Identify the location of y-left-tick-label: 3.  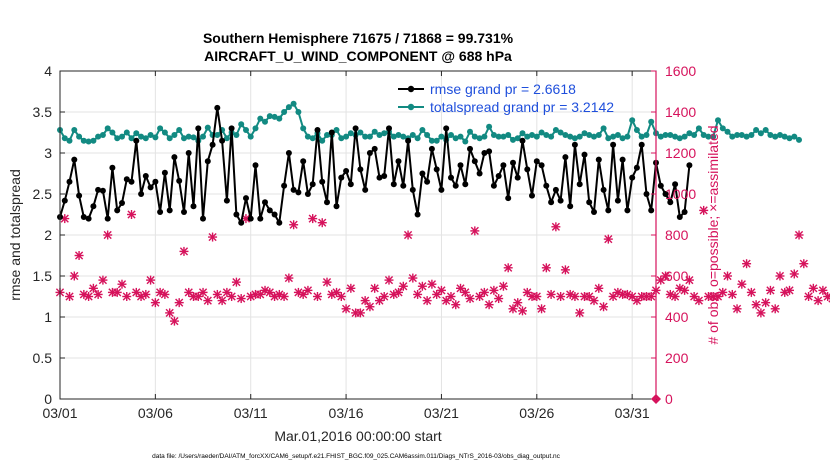
(48, 153).